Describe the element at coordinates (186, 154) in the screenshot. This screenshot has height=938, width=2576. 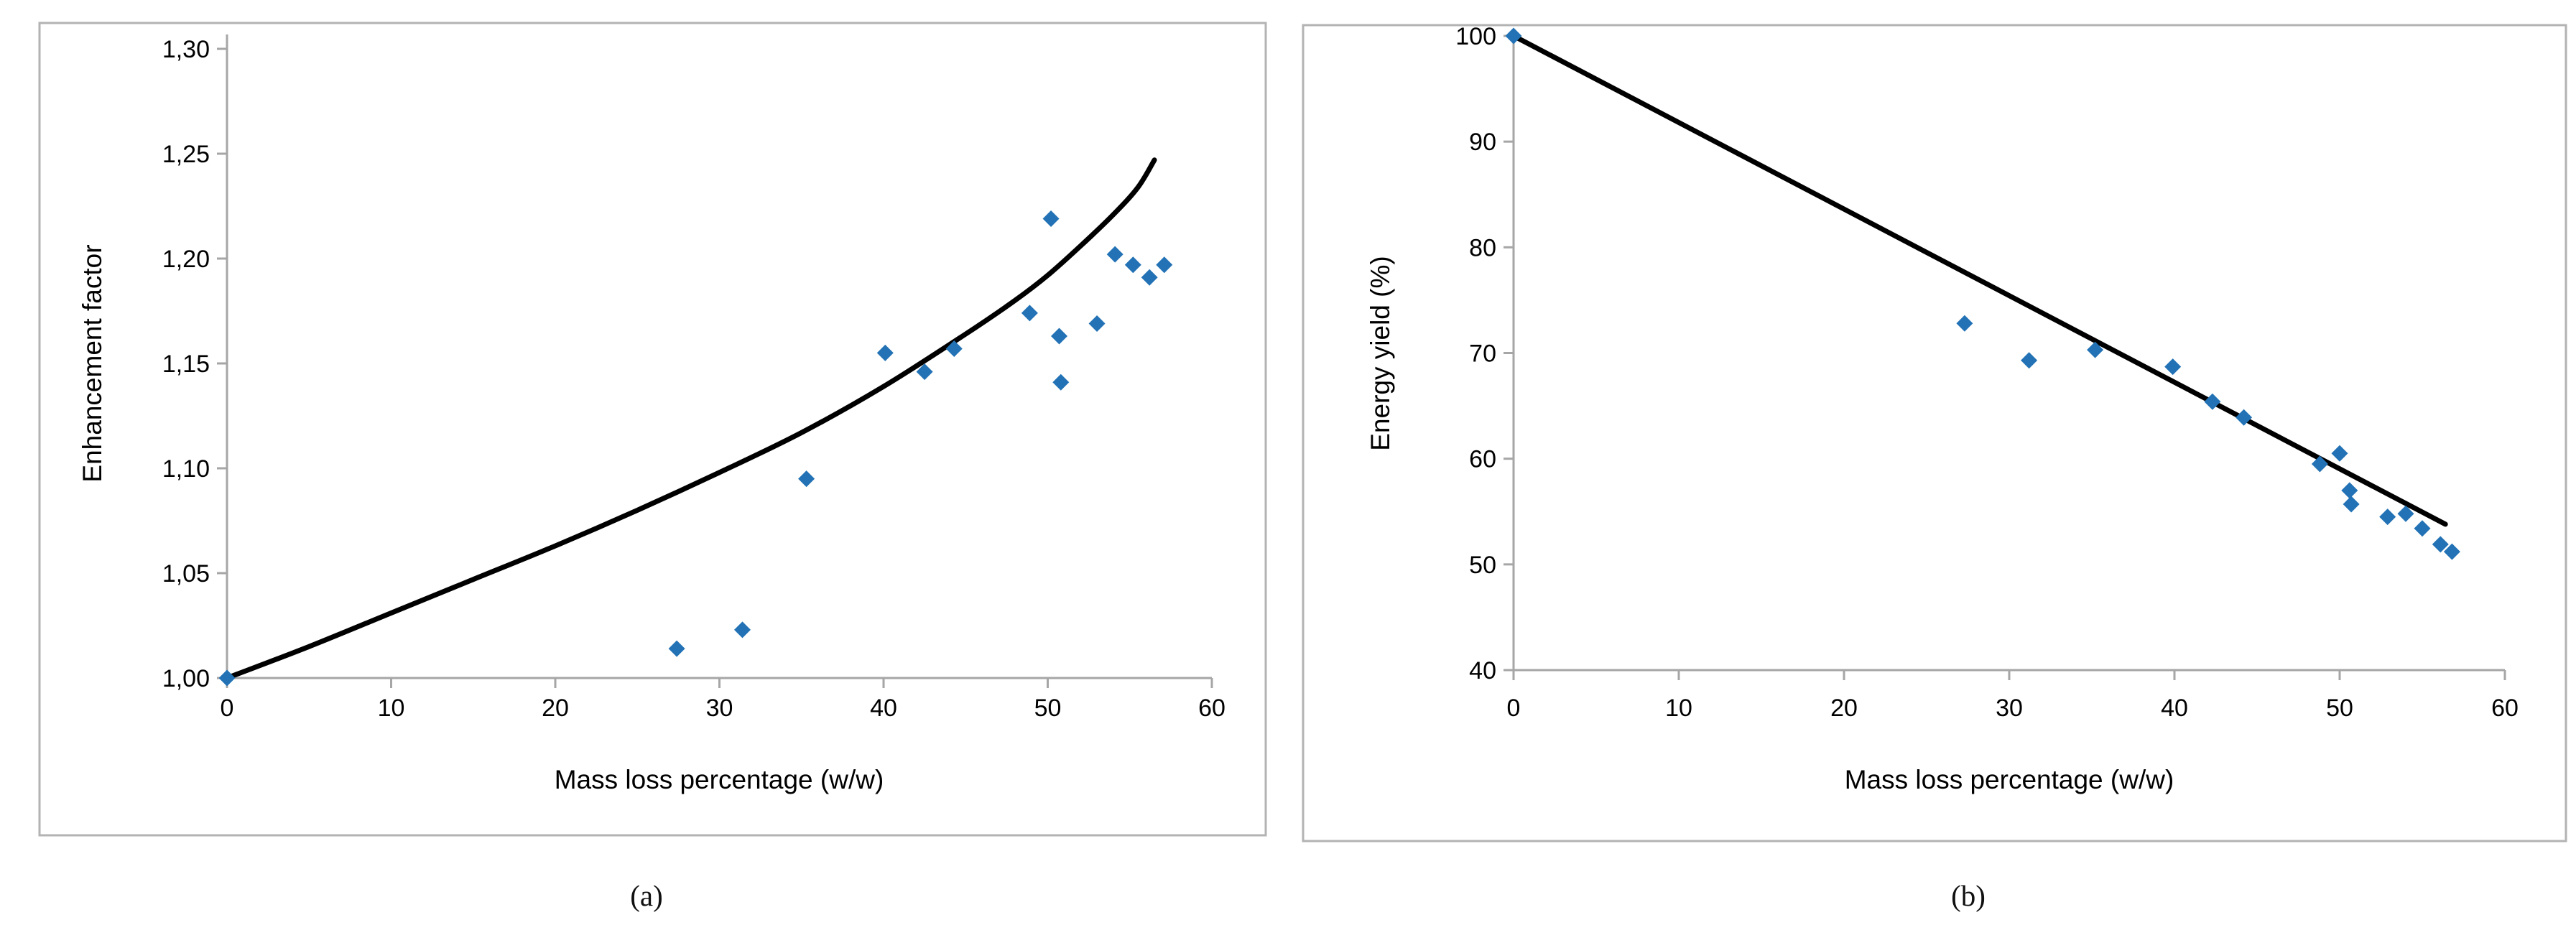
I see `y-tick-label: 1,25` at that location.